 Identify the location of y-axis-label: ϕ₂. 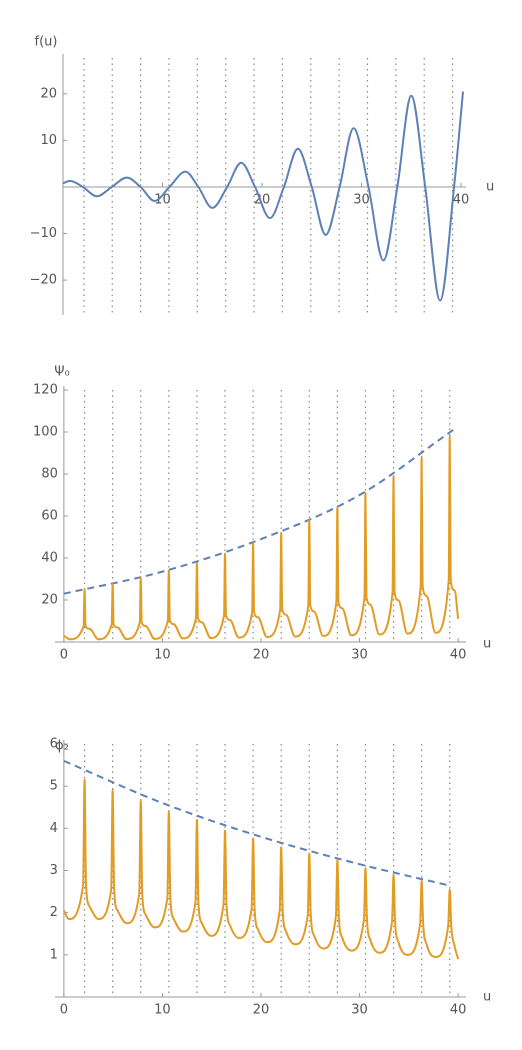
(62, 746).